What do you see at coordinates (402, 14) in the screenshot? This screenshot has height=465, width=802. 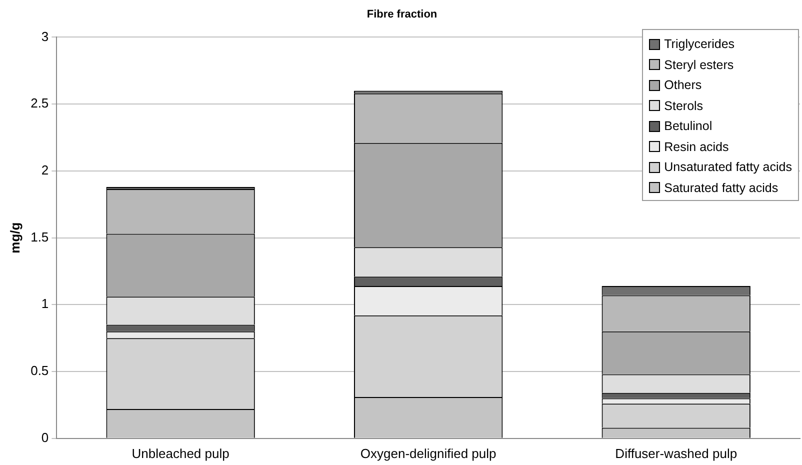 I see `chart-title: Fibre fraction` at bounding box center [402, 14].